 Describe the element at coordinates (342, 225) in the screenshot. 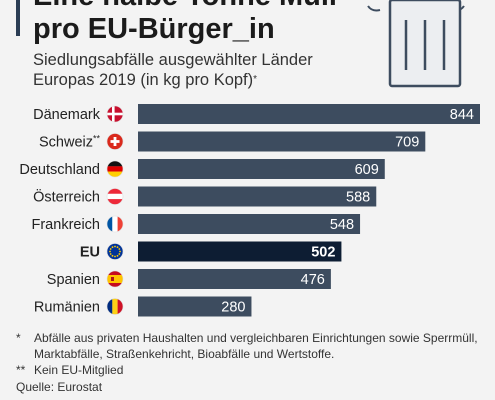

I see `value-label-4: 548` at that location.